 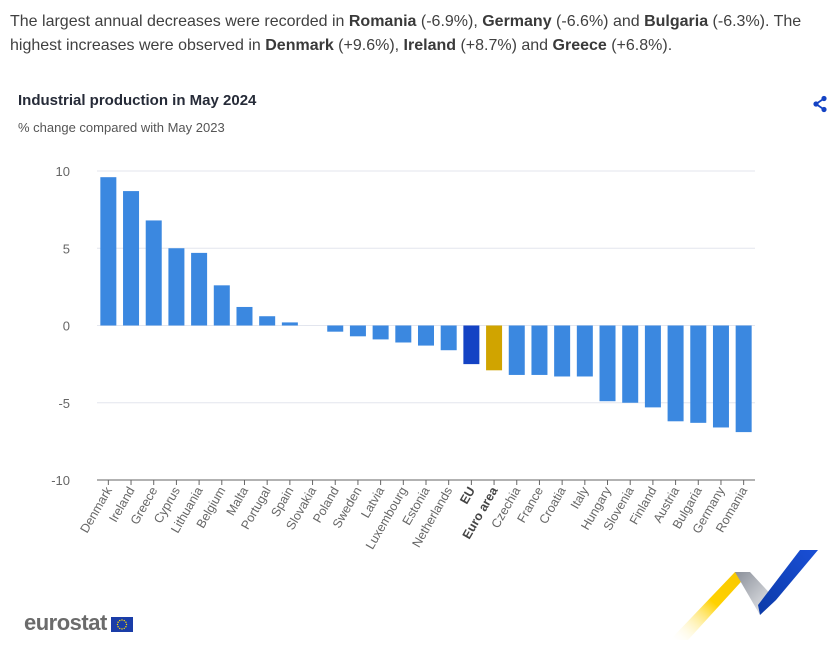 I want to click on bar-euro-area, so click(x=494, y=348).